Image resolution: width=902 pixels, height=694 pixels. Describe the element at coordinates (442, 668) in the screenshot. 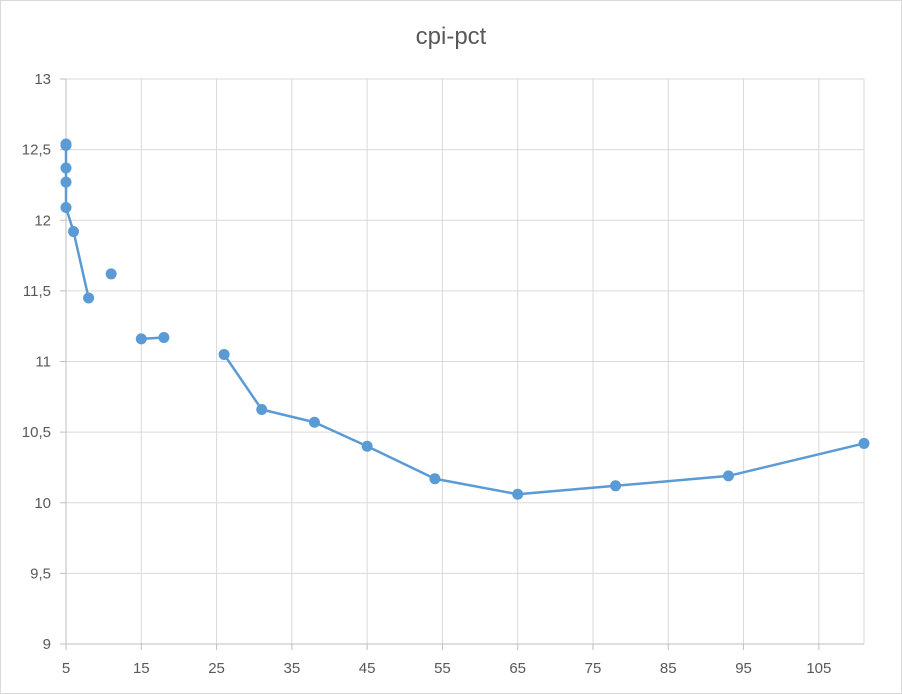

I see `x-tick-label: 55` at that location.